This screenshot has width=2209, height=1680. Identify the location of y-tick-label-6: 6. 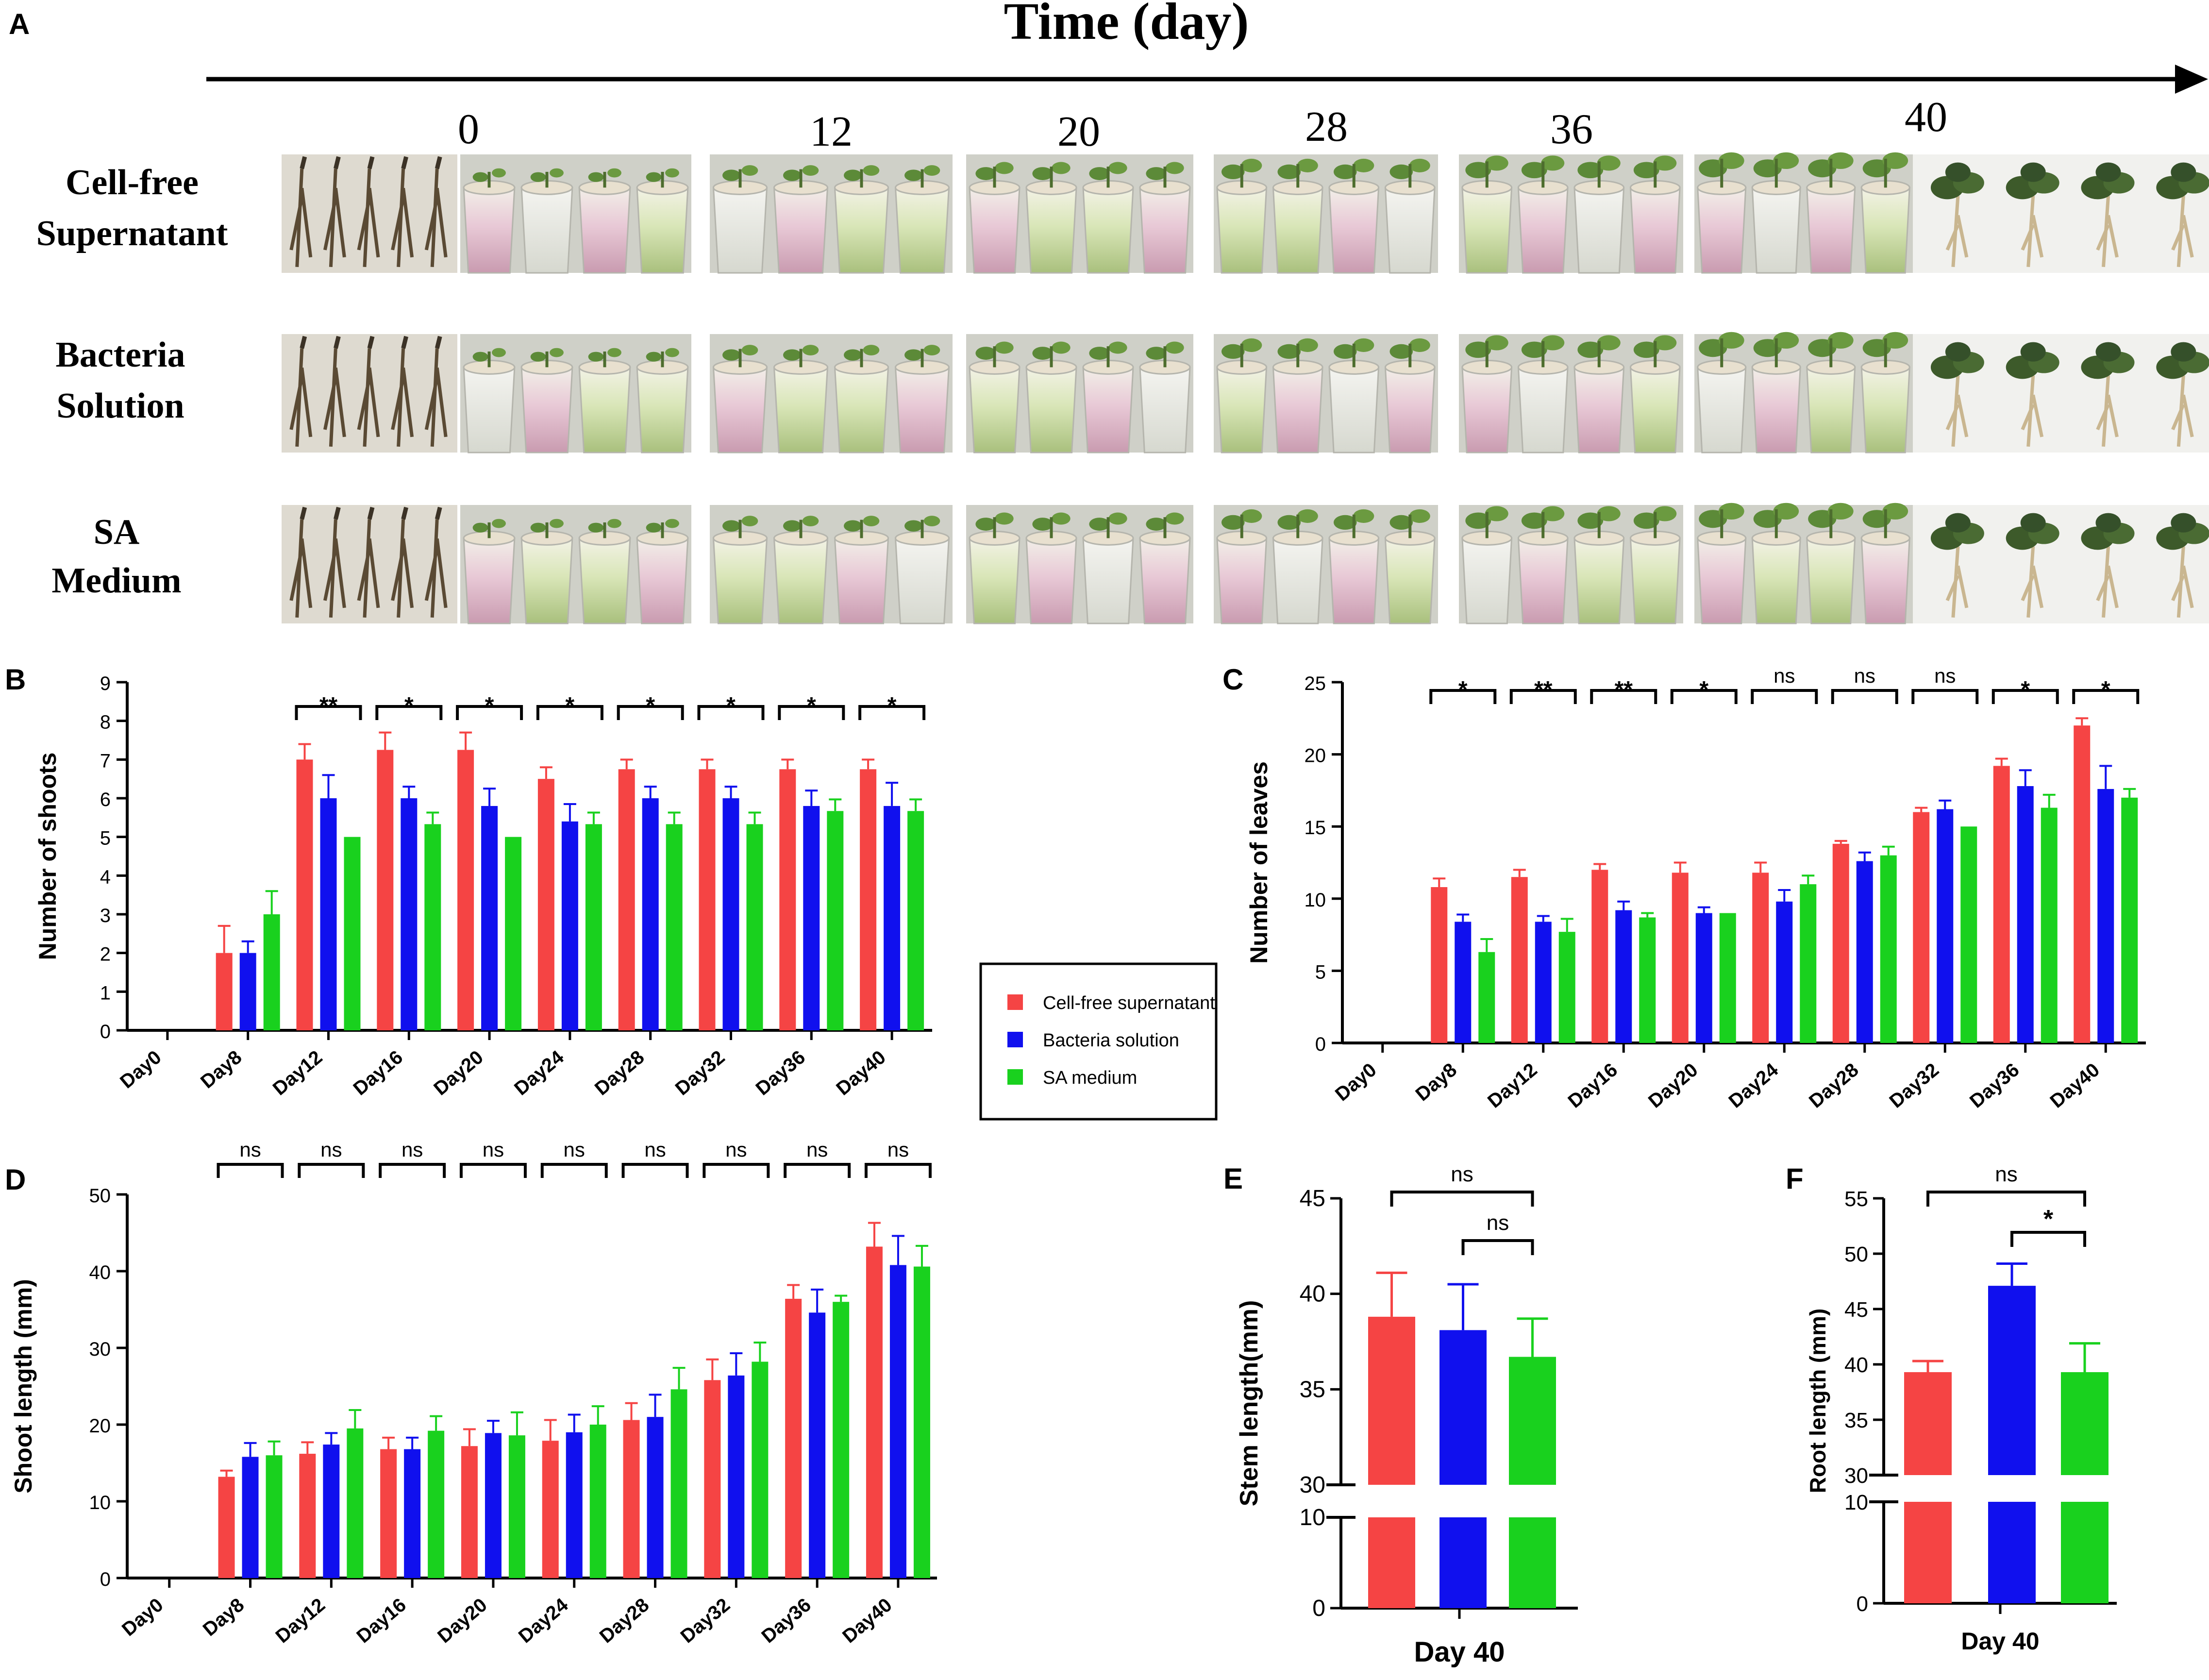
(105, 799).